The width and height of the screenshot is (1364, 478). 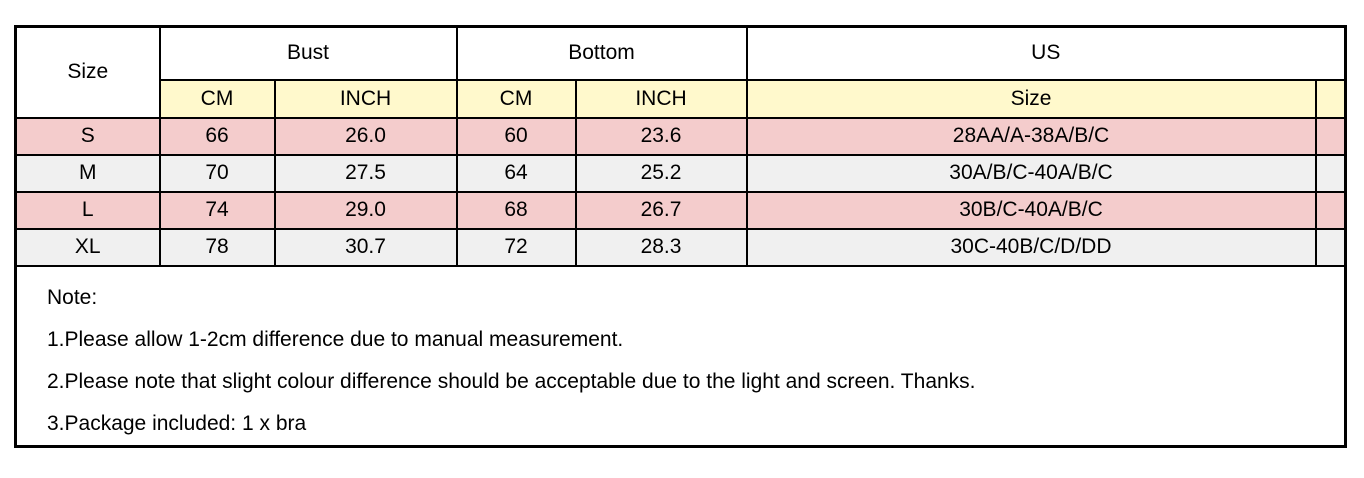 I want to click on subheader-cell-bust-cm: CM, so click(x=217, y=98).